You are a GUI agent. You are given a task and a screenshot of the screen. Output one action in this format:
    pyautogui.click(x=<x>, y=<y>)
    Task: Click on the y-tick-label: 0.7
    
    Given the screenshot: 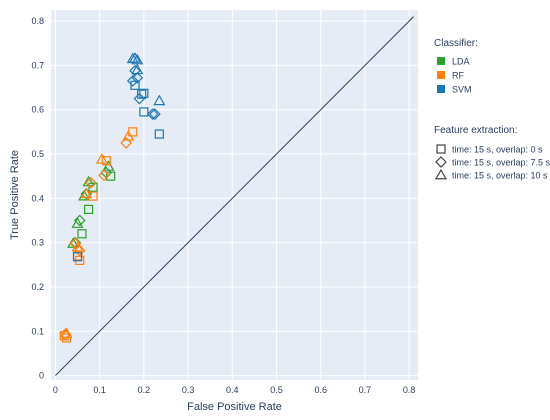 What is the action you would take?
    pyautogui.click(x=37, y=65)
    